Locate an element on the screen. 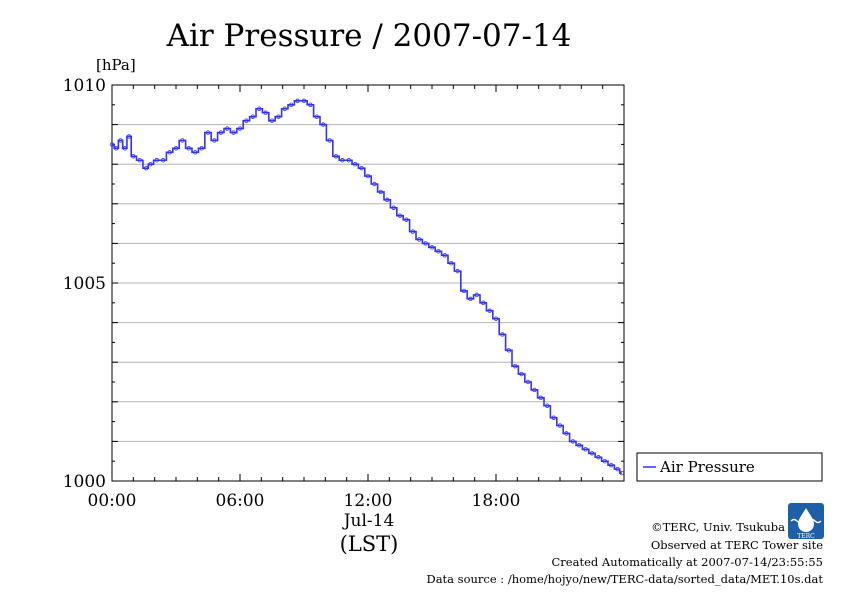 This screenshot has width=842, height=595. x-tick-label: 06:00 is located at coordinates (240, 501).